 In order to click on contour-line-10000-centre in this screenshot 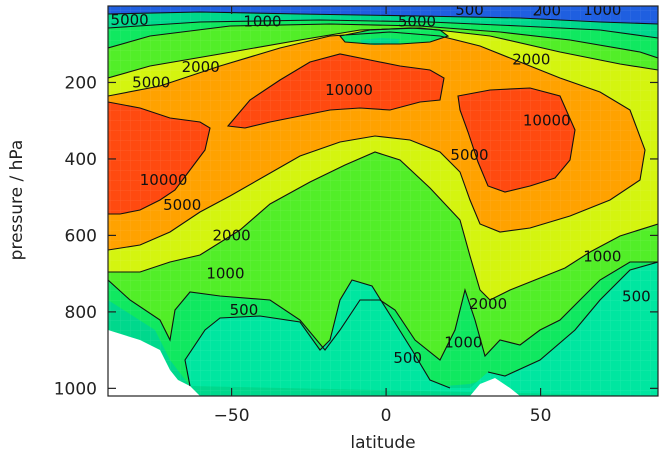, I will do `click(335, 91)`.